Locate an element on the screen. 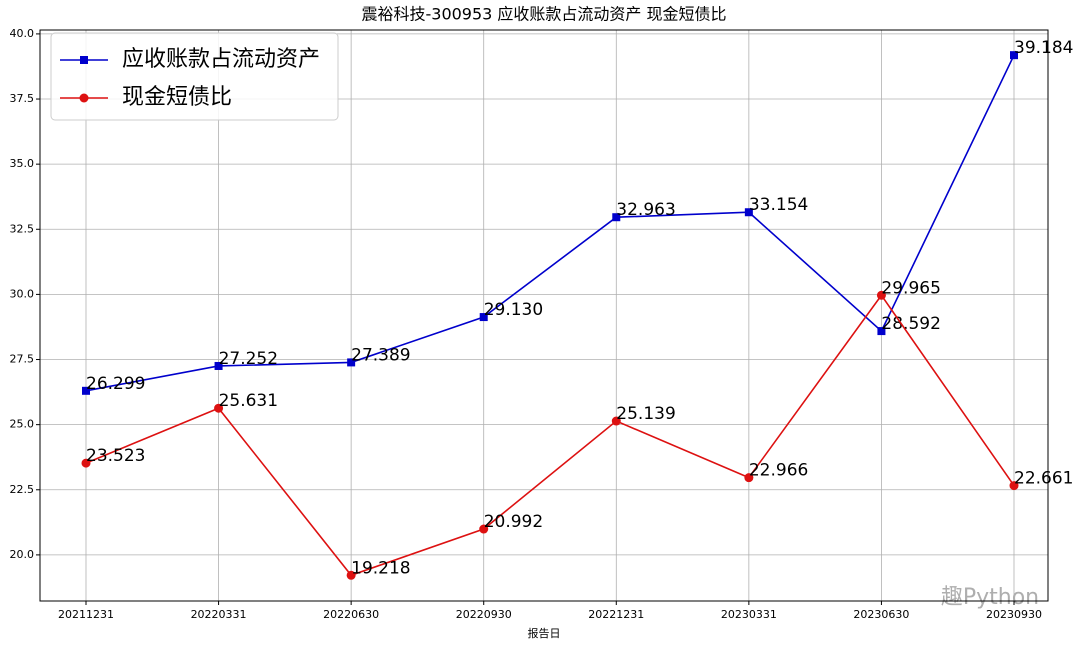 The width and height of the screenshot is (1080, 648). data-label: 27.389 is located at coordinates (380, 355).